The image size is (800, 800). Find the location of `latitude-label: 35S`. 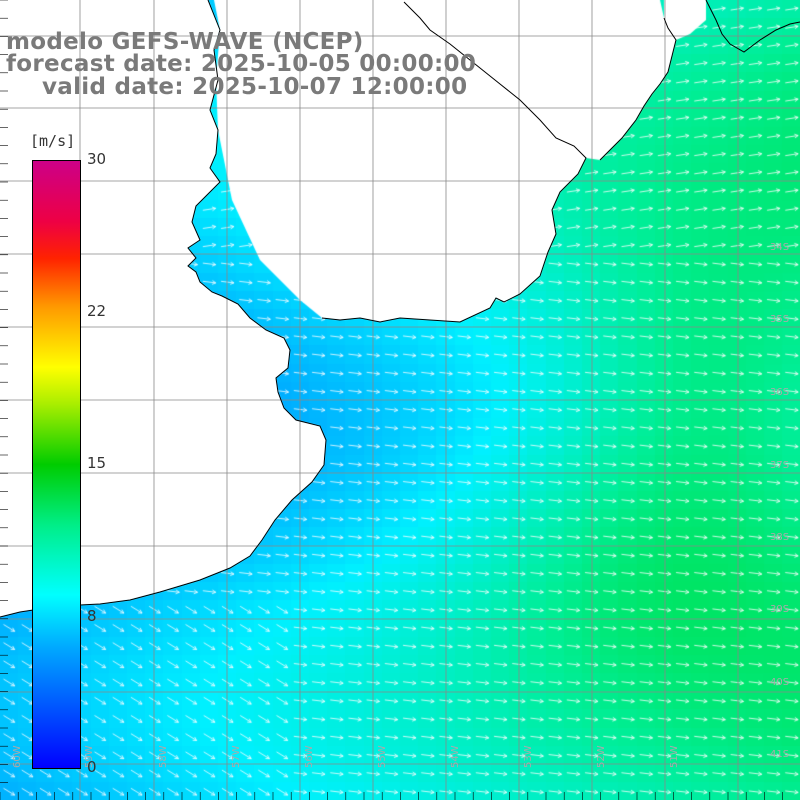

latitude-label: 35S is located at coordinates (779, 319).